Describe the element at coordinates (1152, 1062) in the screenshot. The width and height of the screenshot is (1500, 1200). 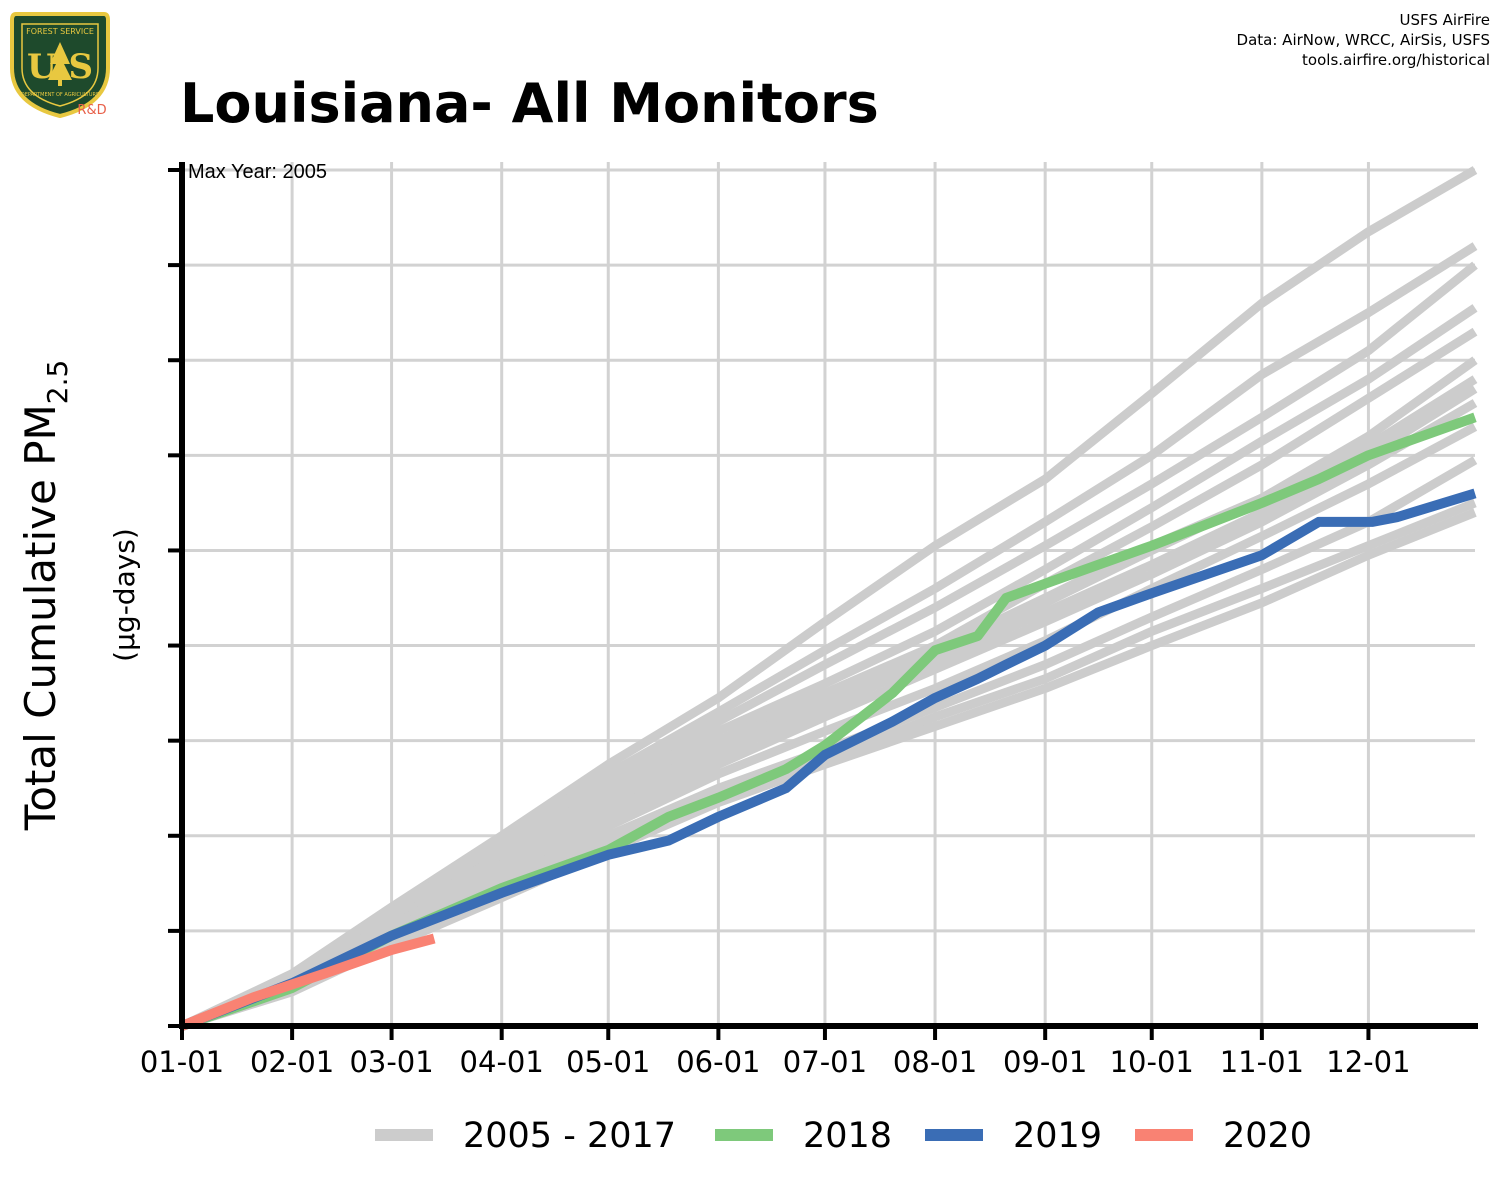
I see `x-tick-label: 10-01` at that location.